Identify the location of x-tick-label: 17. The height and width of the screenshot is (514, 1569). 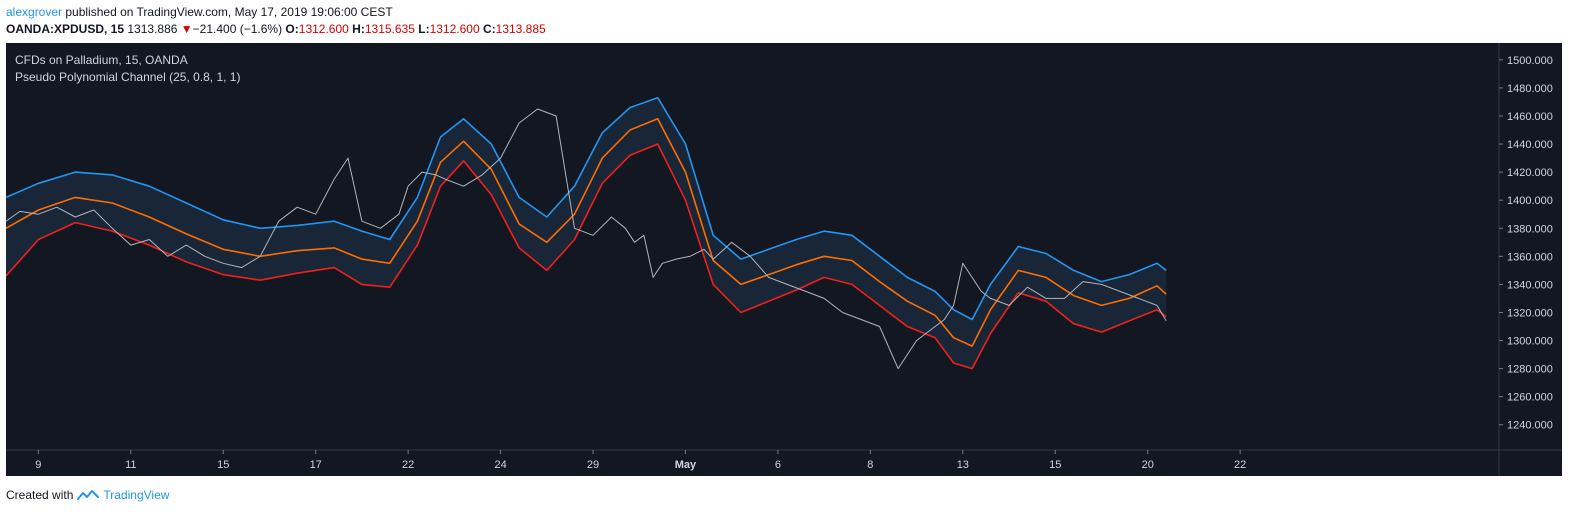
(316, 465).